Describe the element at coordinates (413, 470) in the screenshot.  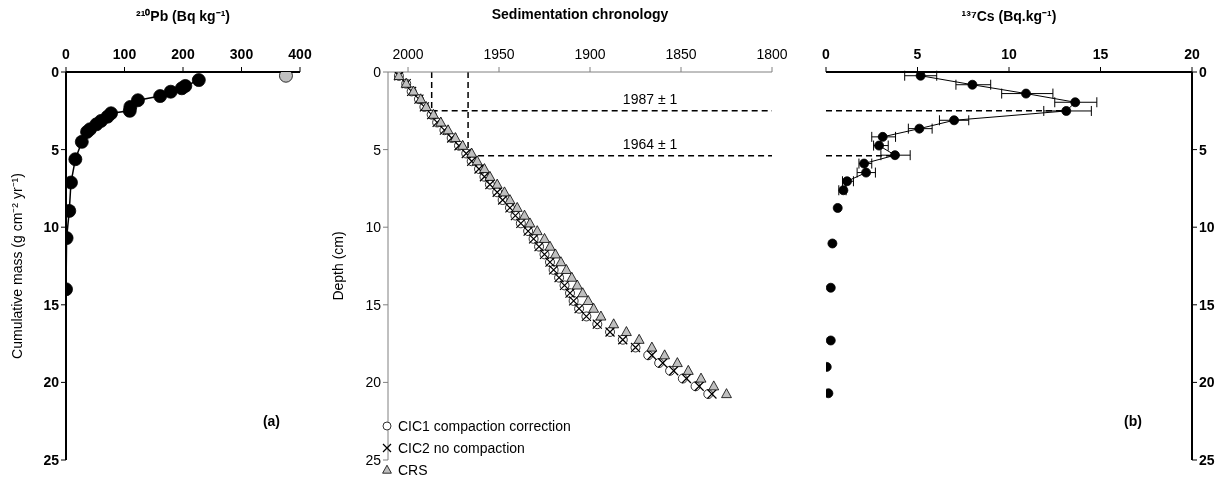
I see `legend-label: CRS` at that location.